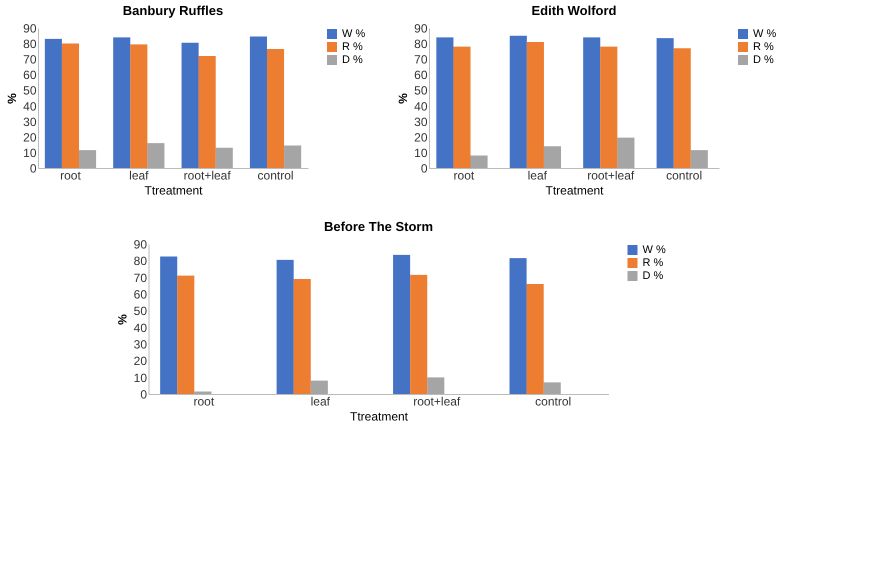 Image resolution: width=888 pixels, height=566 pixels. What do you see at coordinates (173, 10) in the screenshot?
I see `chart-title: Banbury Ruffles` at bounding box center [173, 10].